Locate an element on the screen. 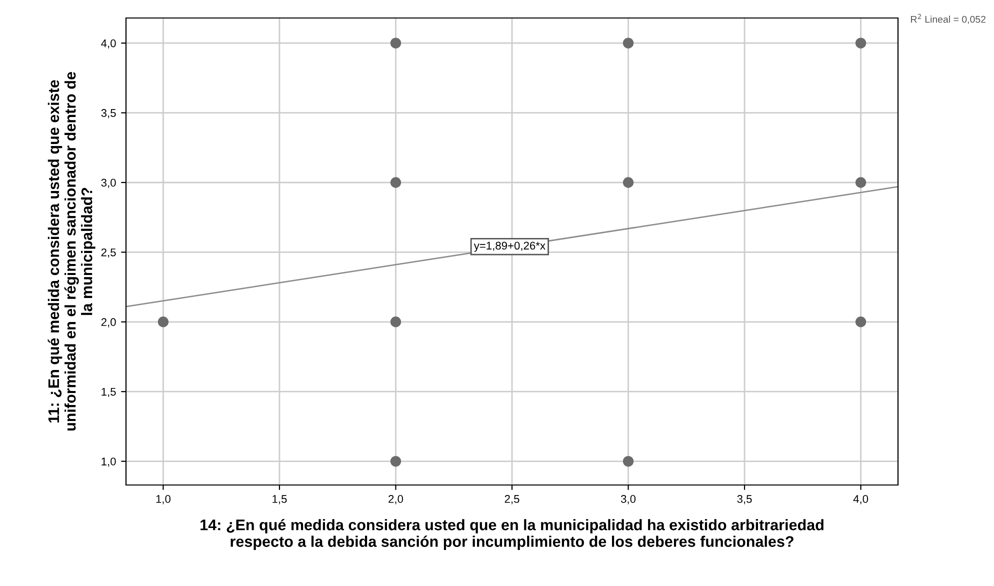  y-tick-label: 4,0 is located at coordinates (108, 44).